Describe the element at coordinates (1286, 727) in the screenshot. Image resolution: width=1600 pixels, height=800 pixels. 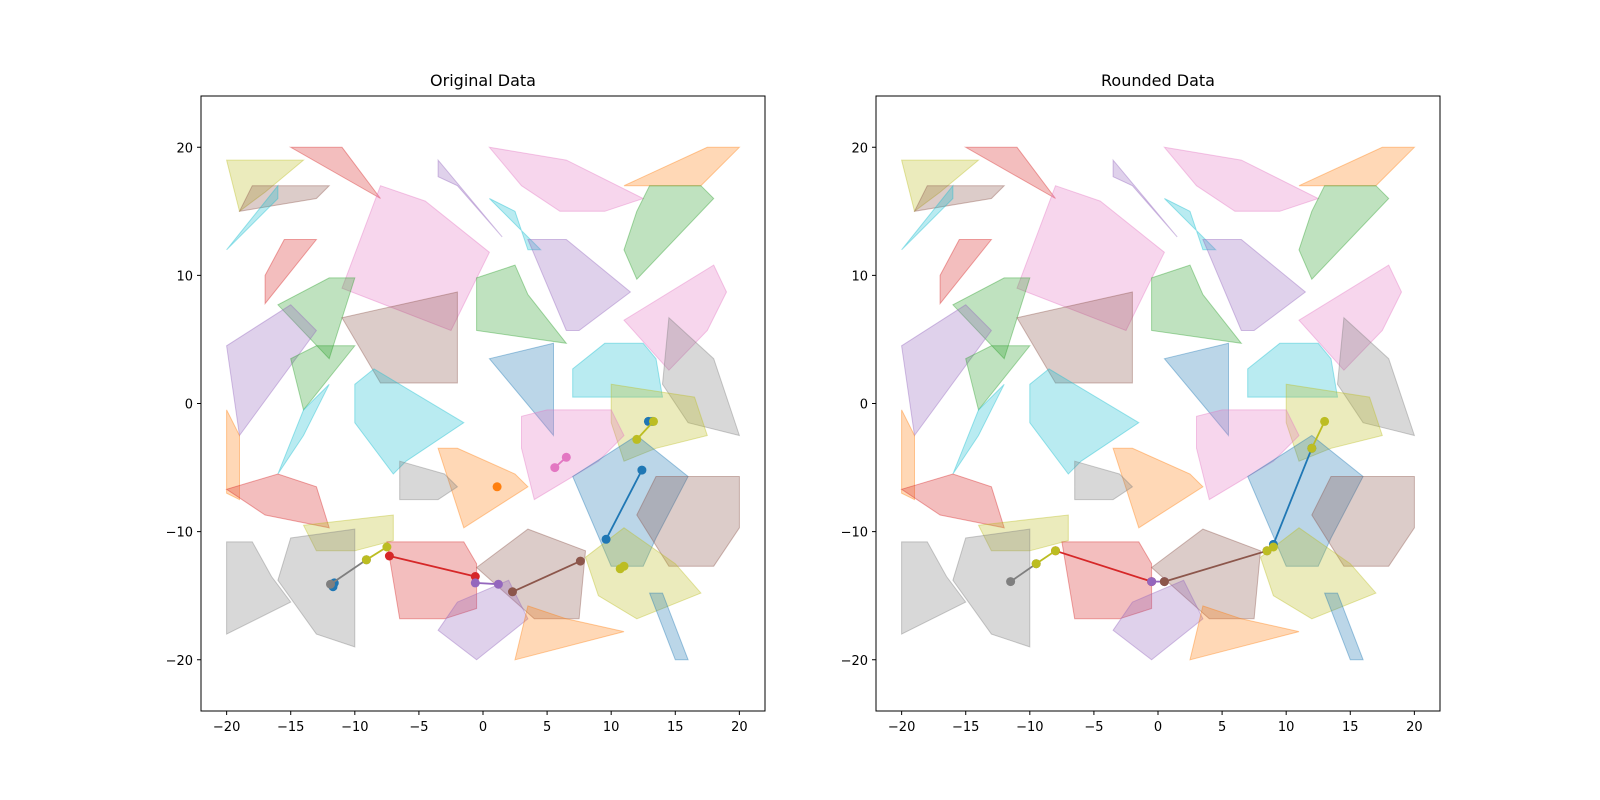
I see `x-tick-label: 10` at that location.